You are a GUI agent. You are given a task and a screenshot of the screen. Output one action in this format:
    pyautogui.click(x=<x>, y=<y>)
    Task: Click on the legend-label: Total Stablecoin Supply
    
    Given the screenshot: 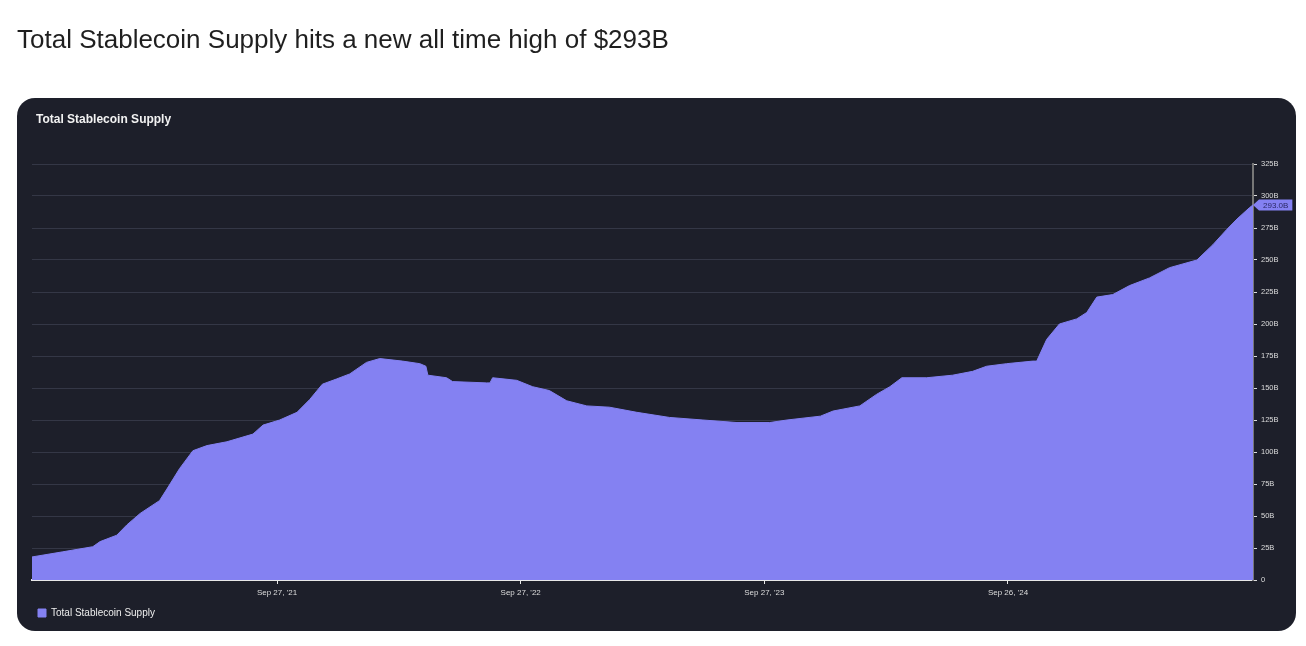 What is the action you would take?
    pyautogui.click(x=103, y=612)
    